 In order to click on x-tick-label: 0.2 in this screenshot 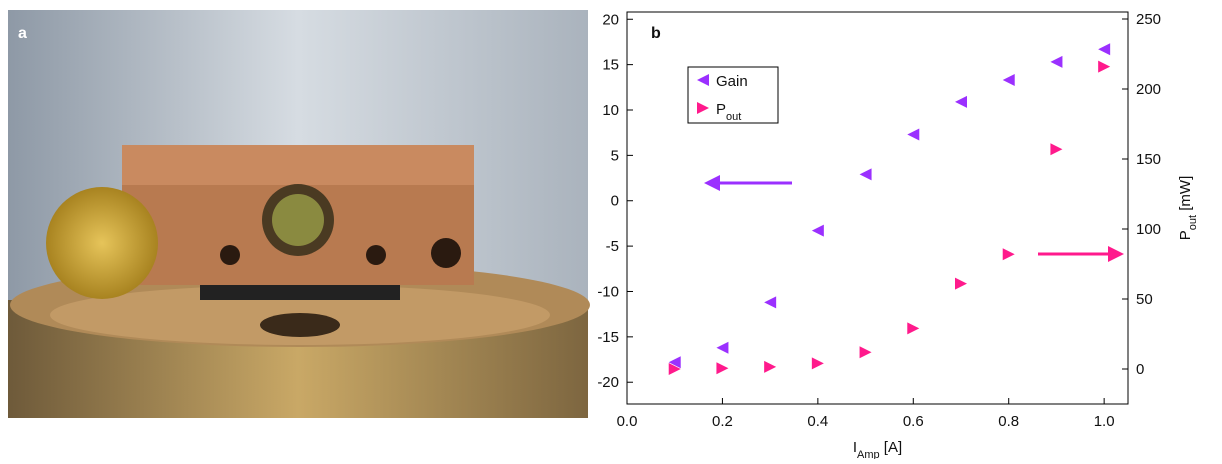, I will do `click(722, 421)`.